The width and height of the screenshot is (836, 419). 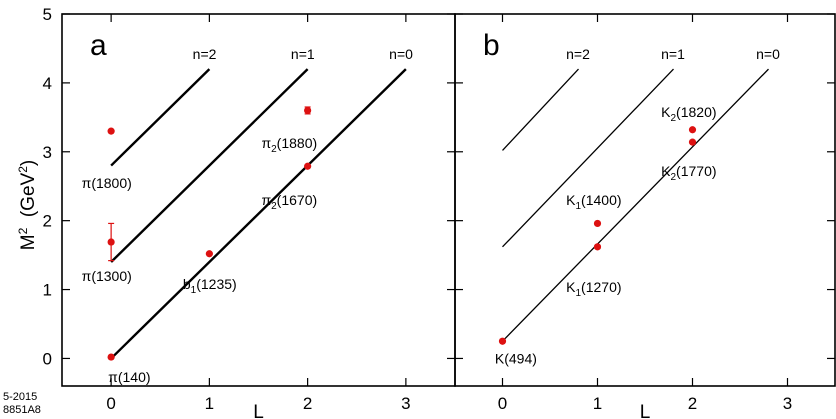 What do you see at coordinates (134, 377) in the screenshot?
I see `point-label-rest: (140)` at bounding box center [134, 377].